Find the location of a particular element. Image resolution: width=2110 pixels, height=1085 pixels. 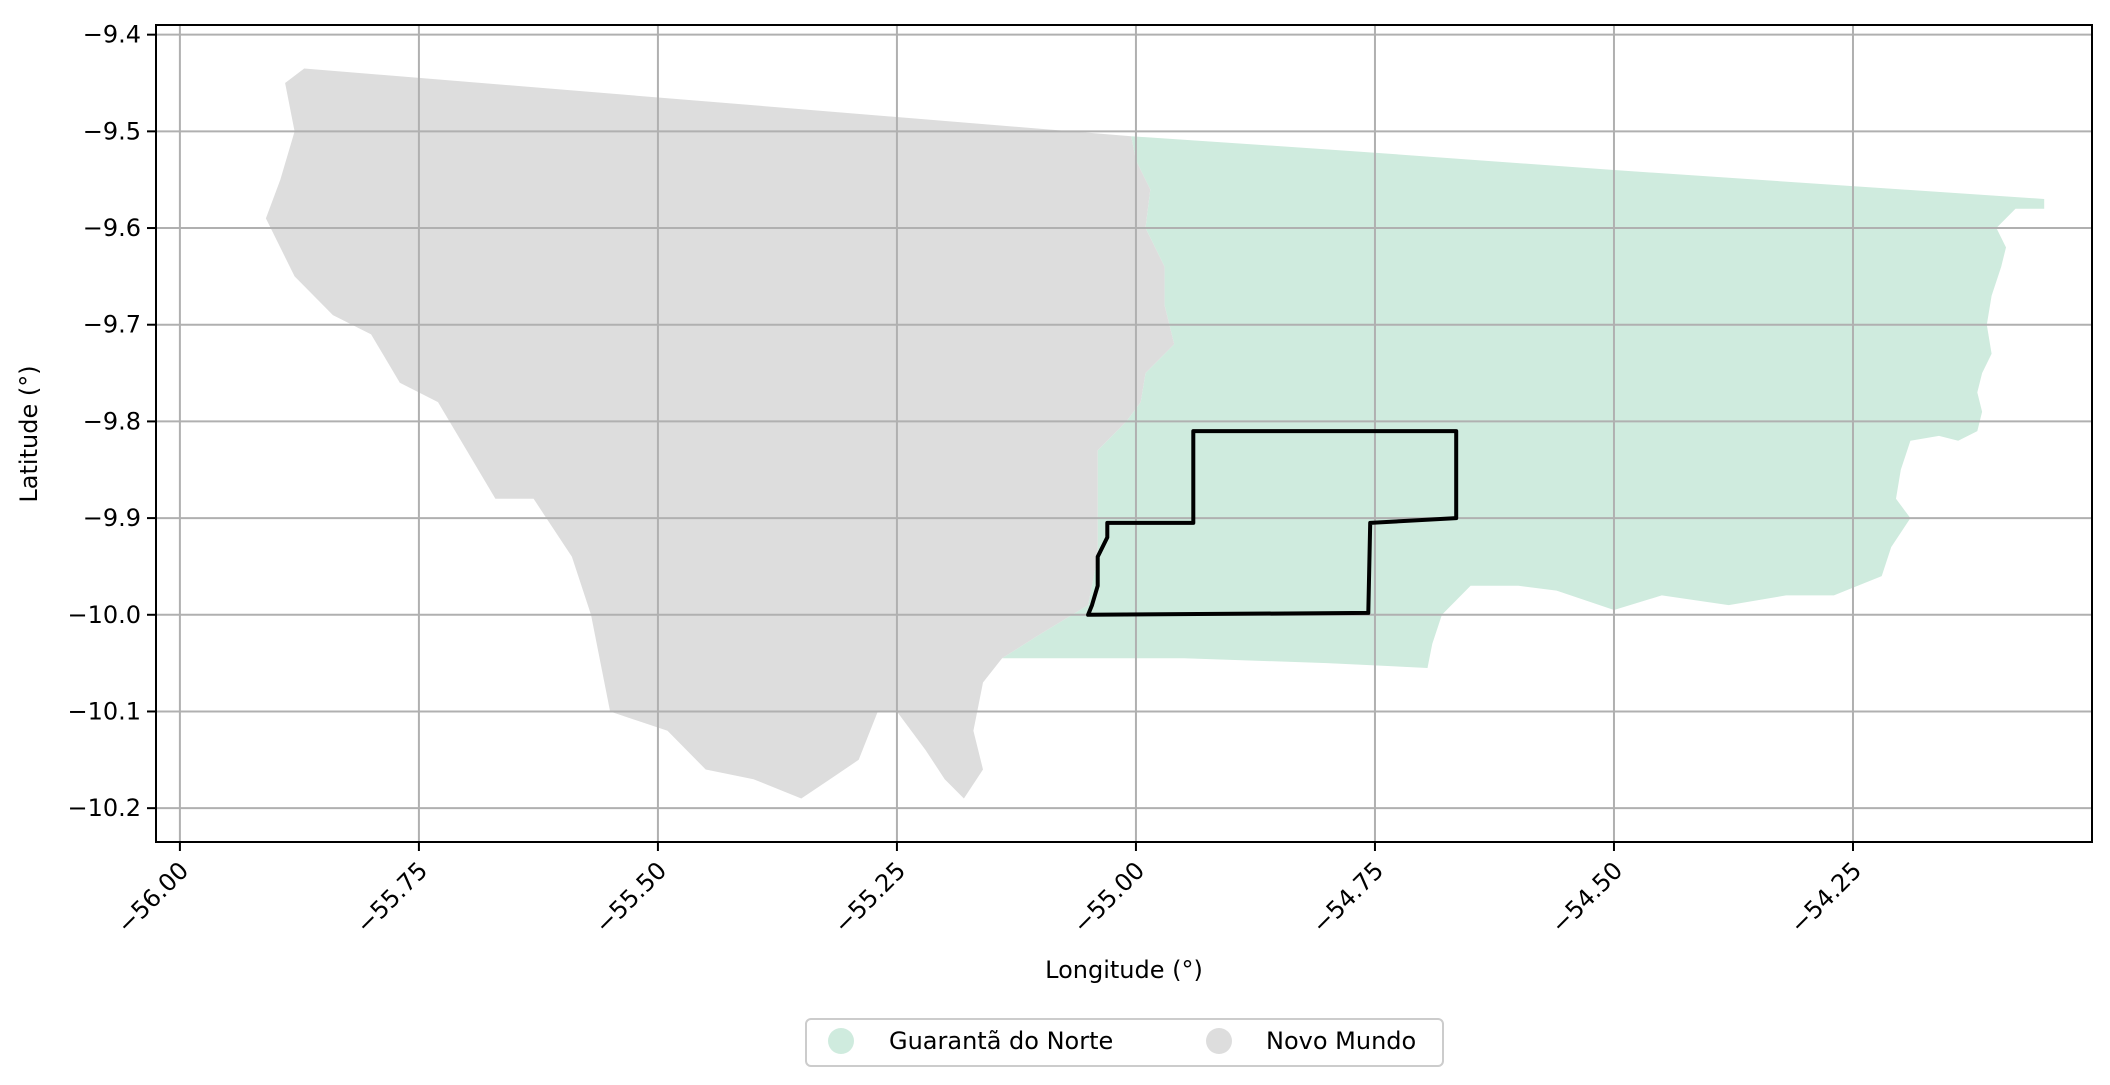

x-tick-label: −55.75 is located at coordinates (392, 897).